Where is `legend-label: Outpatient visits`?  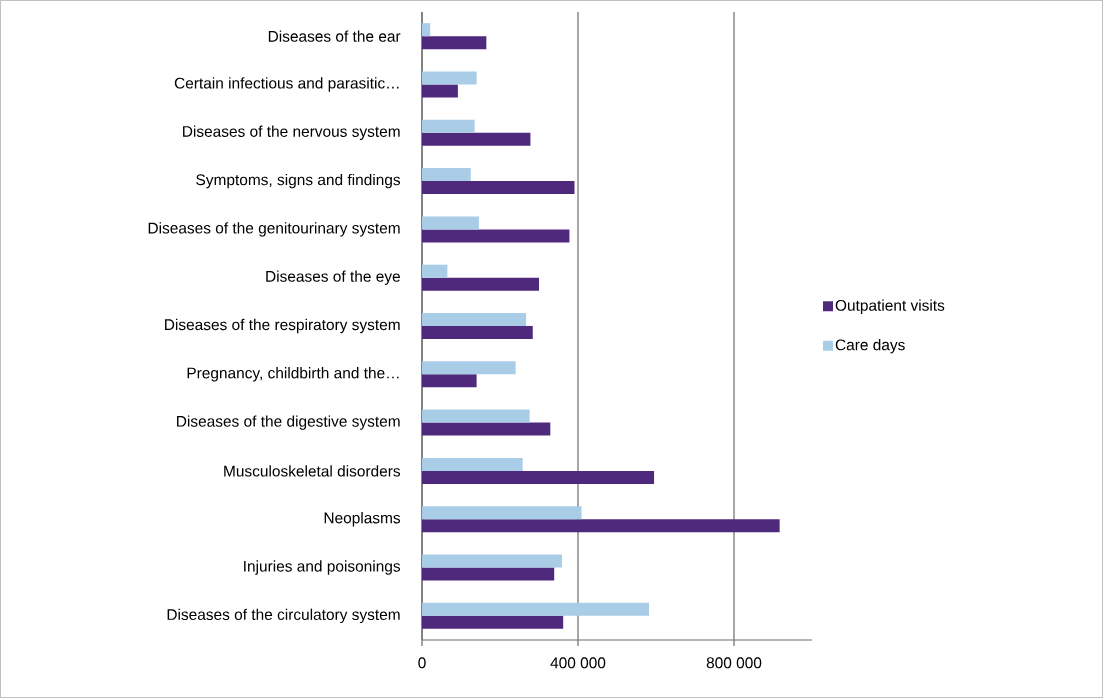 legend-label: Outpatient visits is located at coordinates (890, 306).